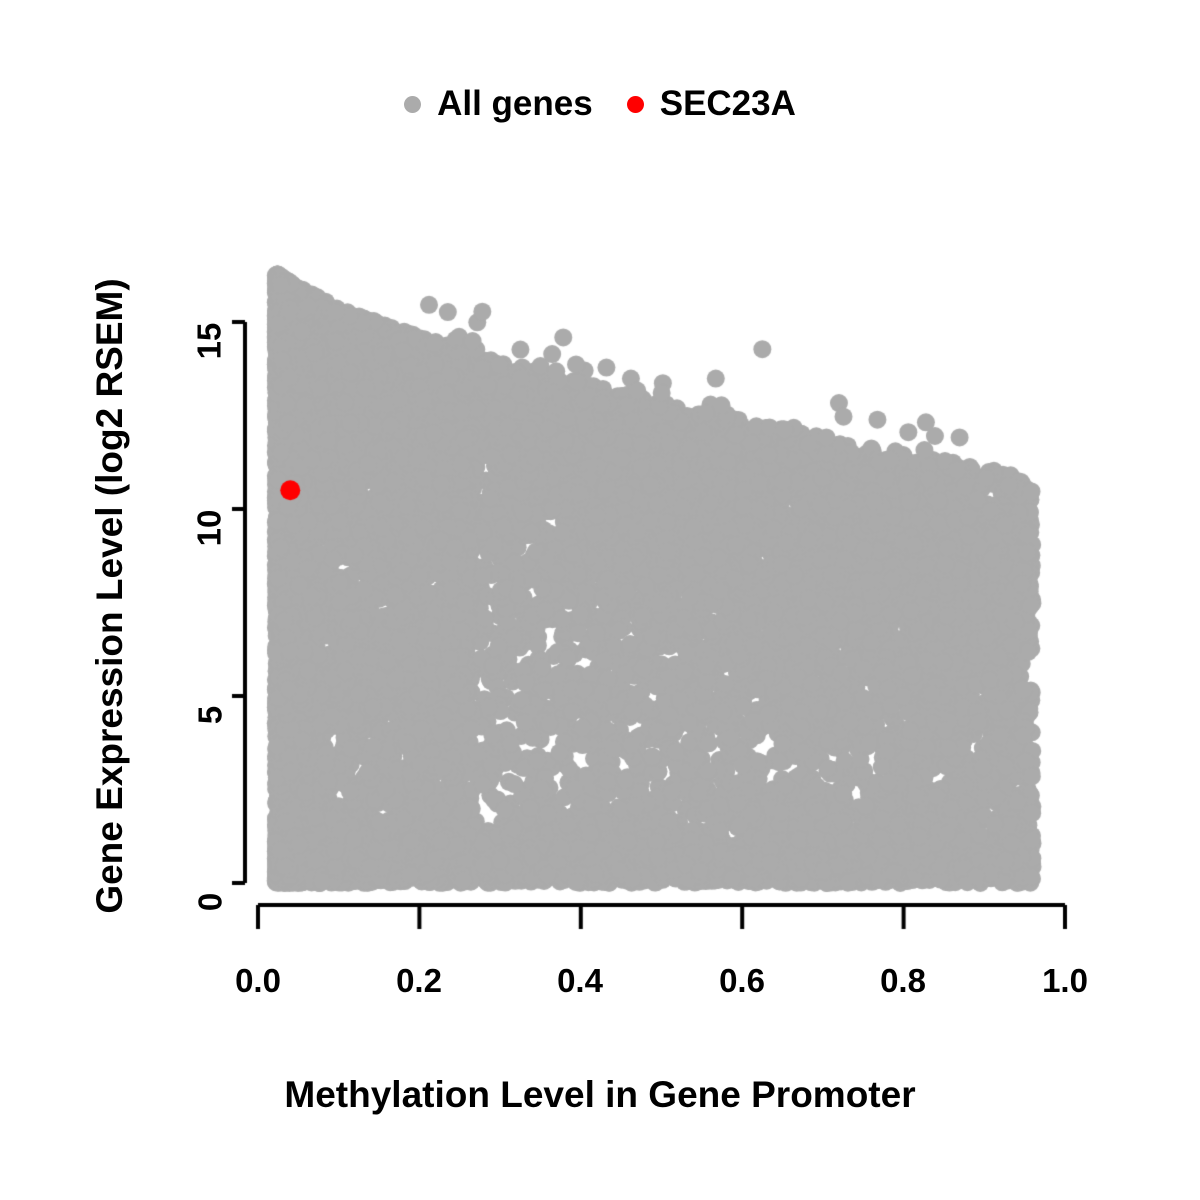 Image resolution: width=1200 pixels, height=1200 pixels. Describe the element at coordinates (1065, 980) in the screenshot. I see `x-tick-label: 1.0` at that location.